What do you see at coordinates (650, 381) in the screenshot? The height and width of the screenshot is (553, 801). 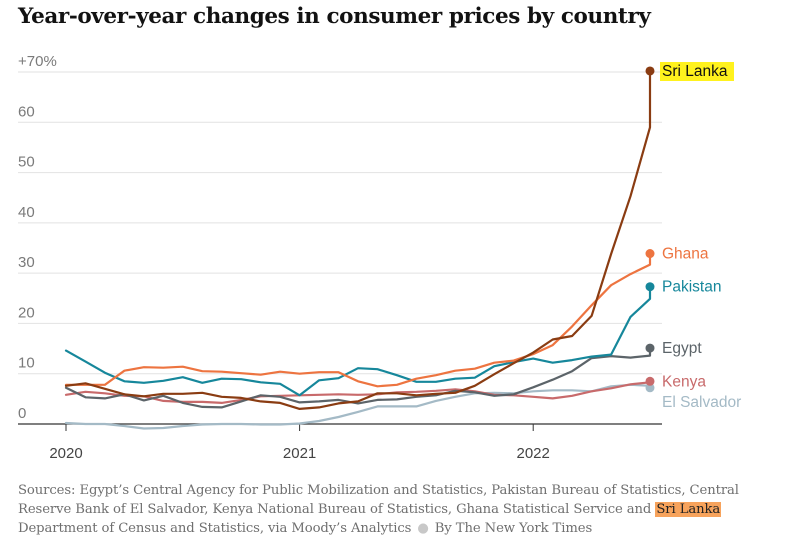 I see `series-end-dot-kenya` at bounding box center [650, 381].